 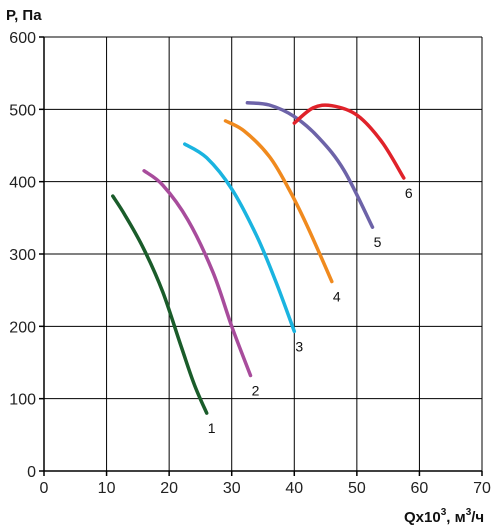 What do you see at coordinates (24, 15) in the screenshot?
I see `y-axis-title: P, Па` at bounding box center [24, 15].